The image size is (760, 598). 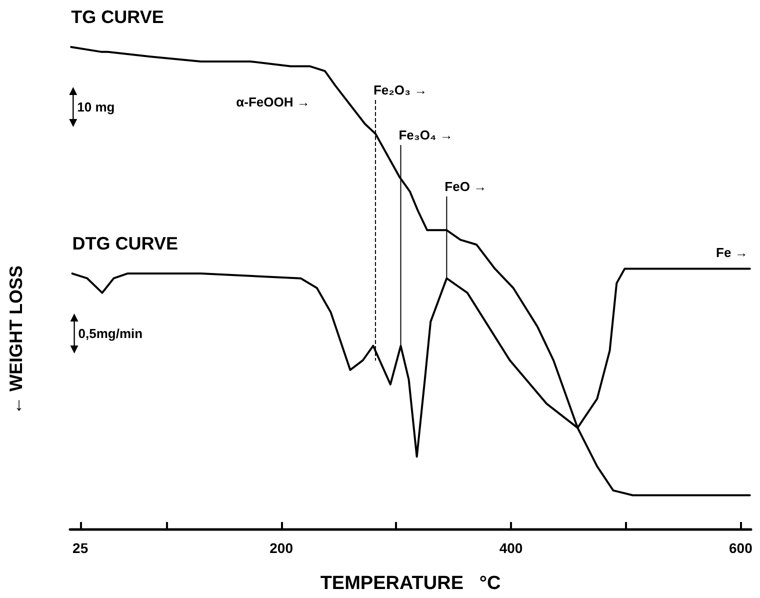 What do you see at coordinates (273, 102) in the screenshot?
I see `annotation: α-FeOOH →` at bounding box center [273, 102].